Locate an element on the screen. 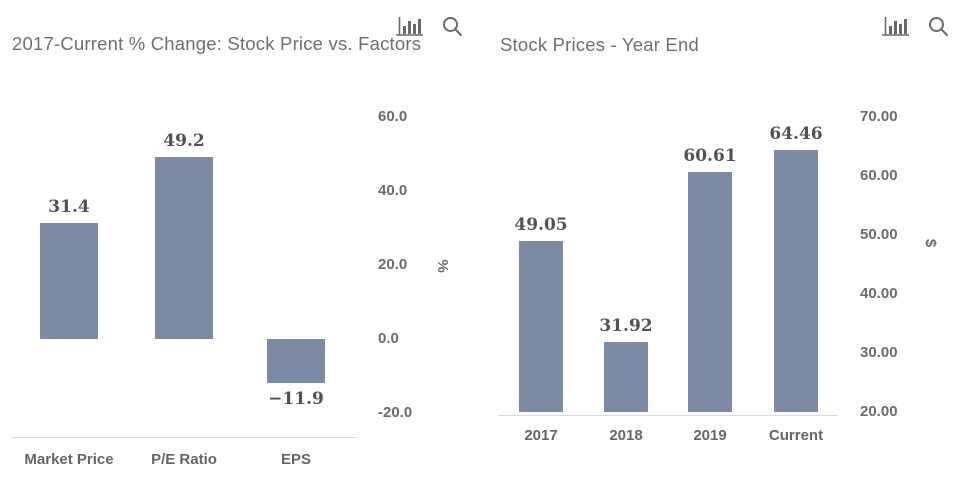 This screenshot has width=958, height=489. bar-value-label: −11.9 is located at coordinates (296, 399).